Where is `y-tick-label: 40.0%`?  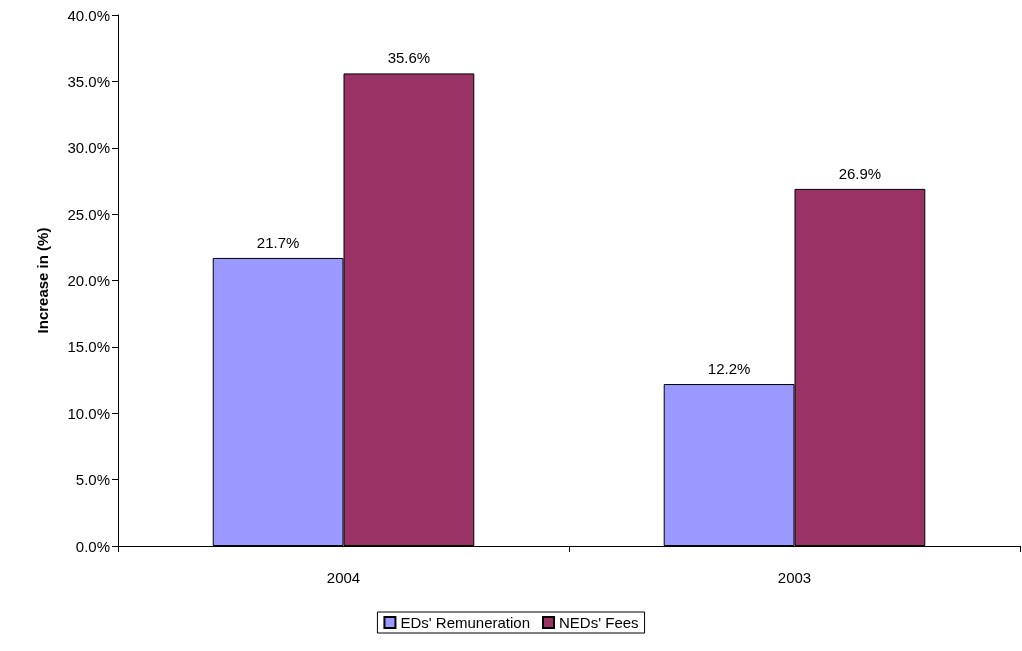
y-tick-label: 40.0% is located at coordinates (88, 15).